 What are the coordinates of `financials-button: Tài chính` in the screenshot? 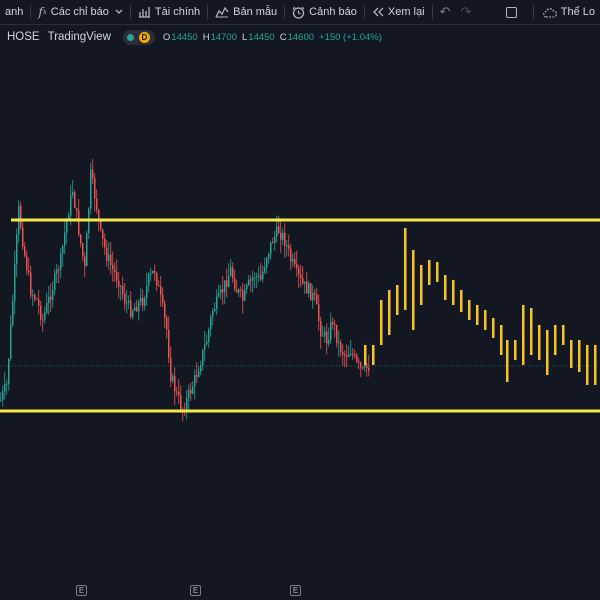 It's located at (169, 12).